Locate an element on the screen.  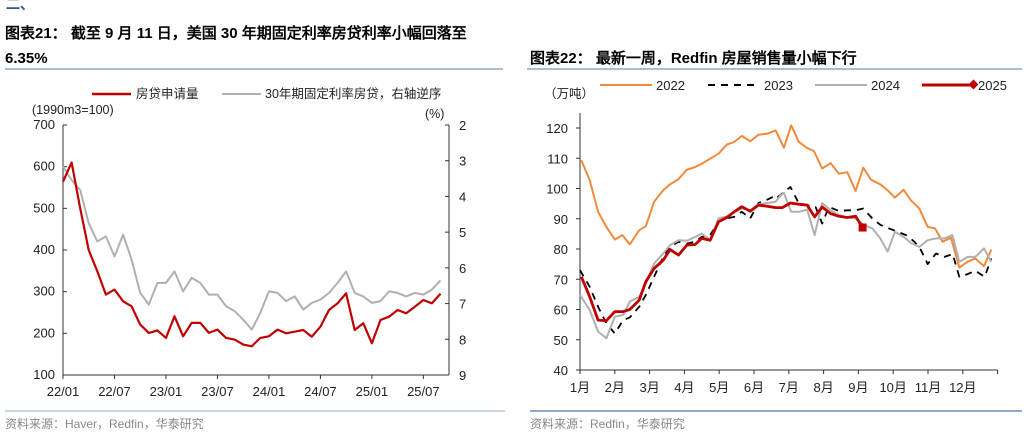
y-tick-label: 600 is located at coordinates (44, 166).